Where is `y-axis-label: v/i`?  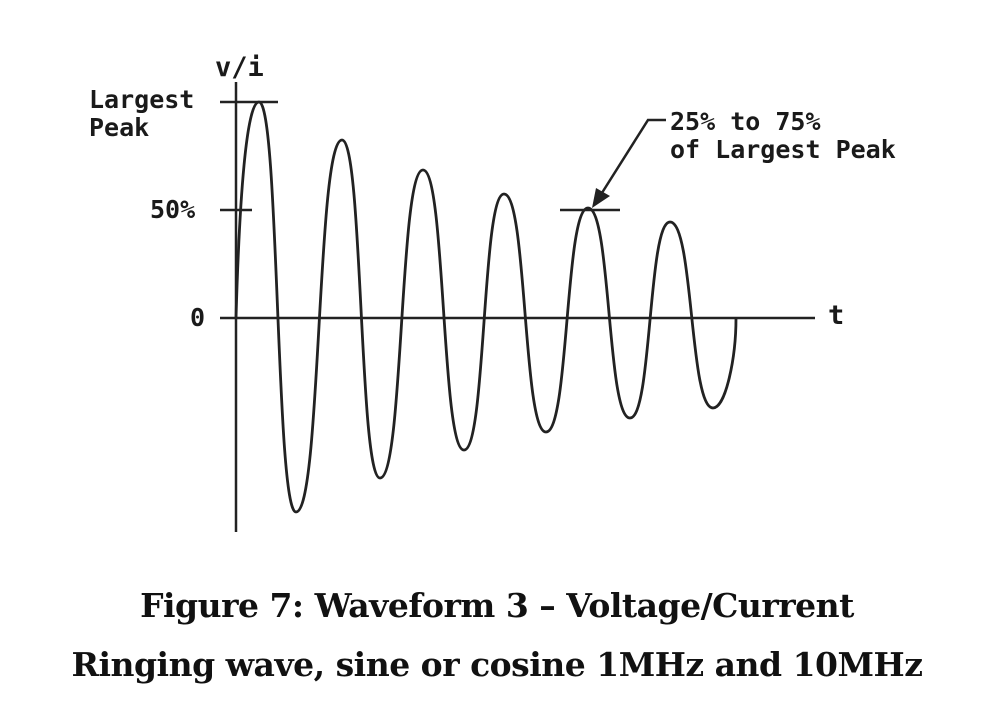 y-axis-label: v/i is located at coordinates (239, 67).